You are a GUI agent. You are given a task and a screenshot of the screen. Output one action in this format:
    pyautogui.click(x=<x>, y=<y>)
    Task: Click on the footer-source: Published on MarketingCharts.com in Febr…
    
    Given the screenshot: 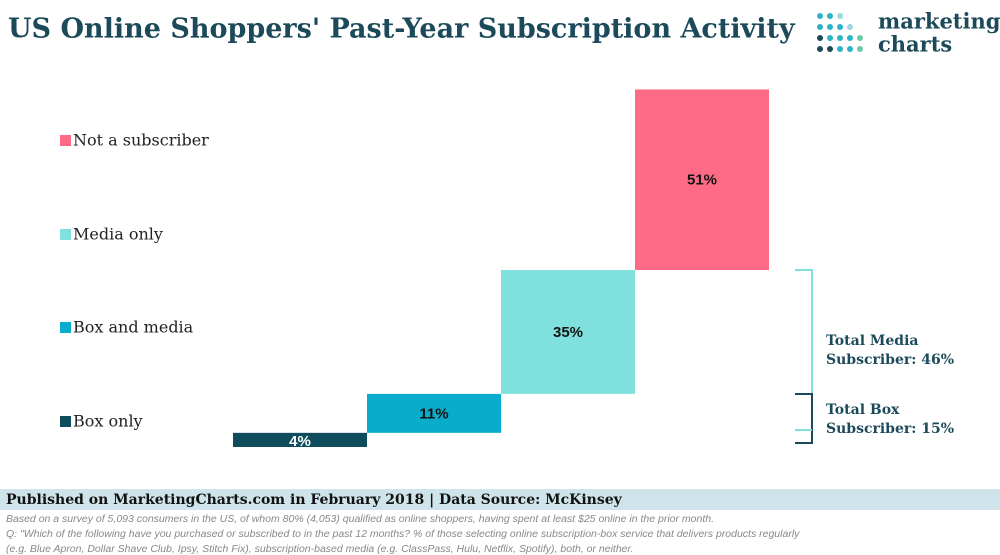 What is the action you would take?
    pyautogui.click(x=314, y=500)
    